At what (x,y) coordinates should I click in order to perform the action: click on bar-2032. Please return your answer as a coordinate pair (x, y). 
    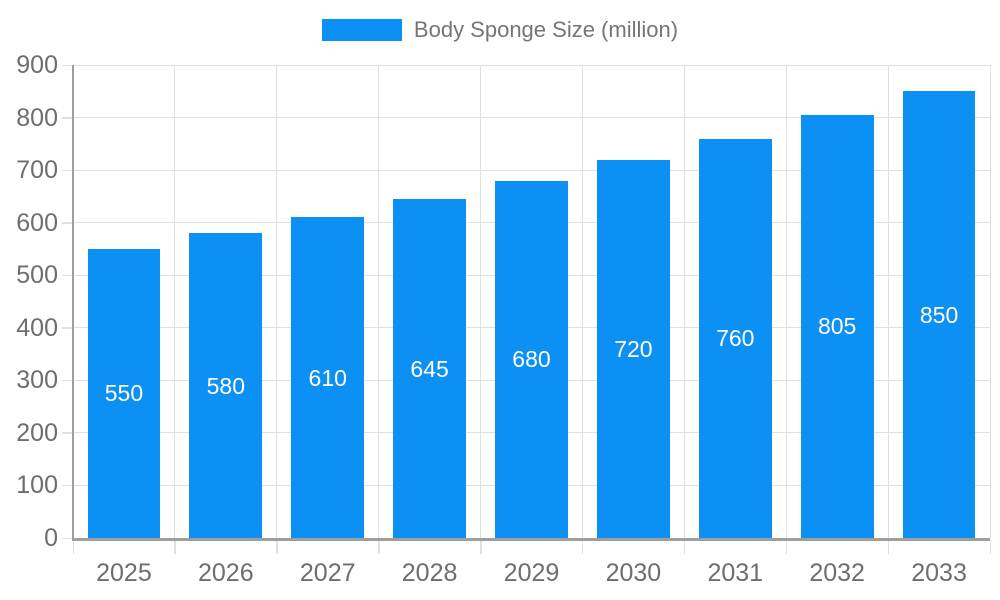
    Looking at the image, I should click on (837, 326).